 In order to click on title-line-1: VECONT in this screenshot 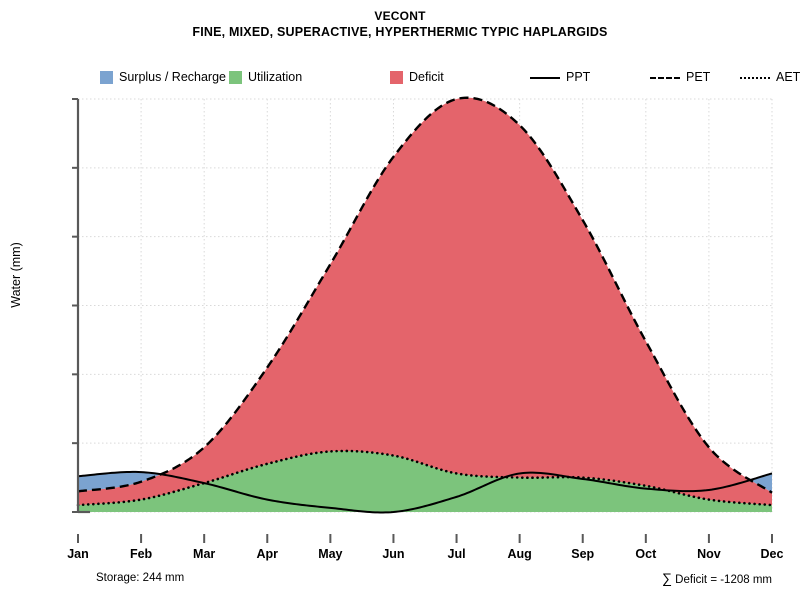, I will do `click(400, 16)`.